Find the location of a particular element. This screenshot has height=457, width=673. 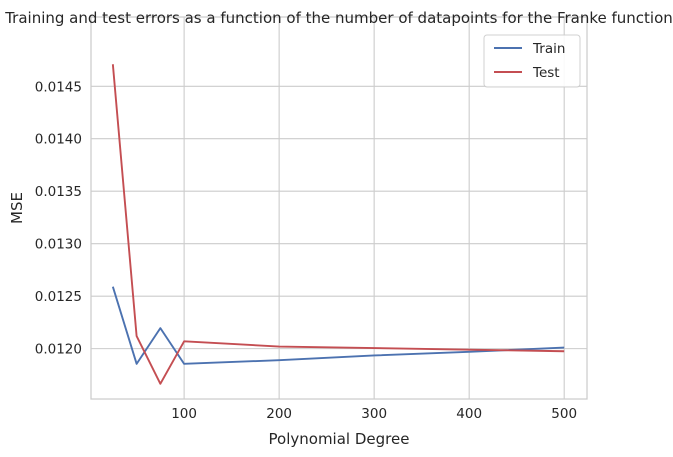

y-tick-label: 0.0120 is located at coordinates (58, 350).